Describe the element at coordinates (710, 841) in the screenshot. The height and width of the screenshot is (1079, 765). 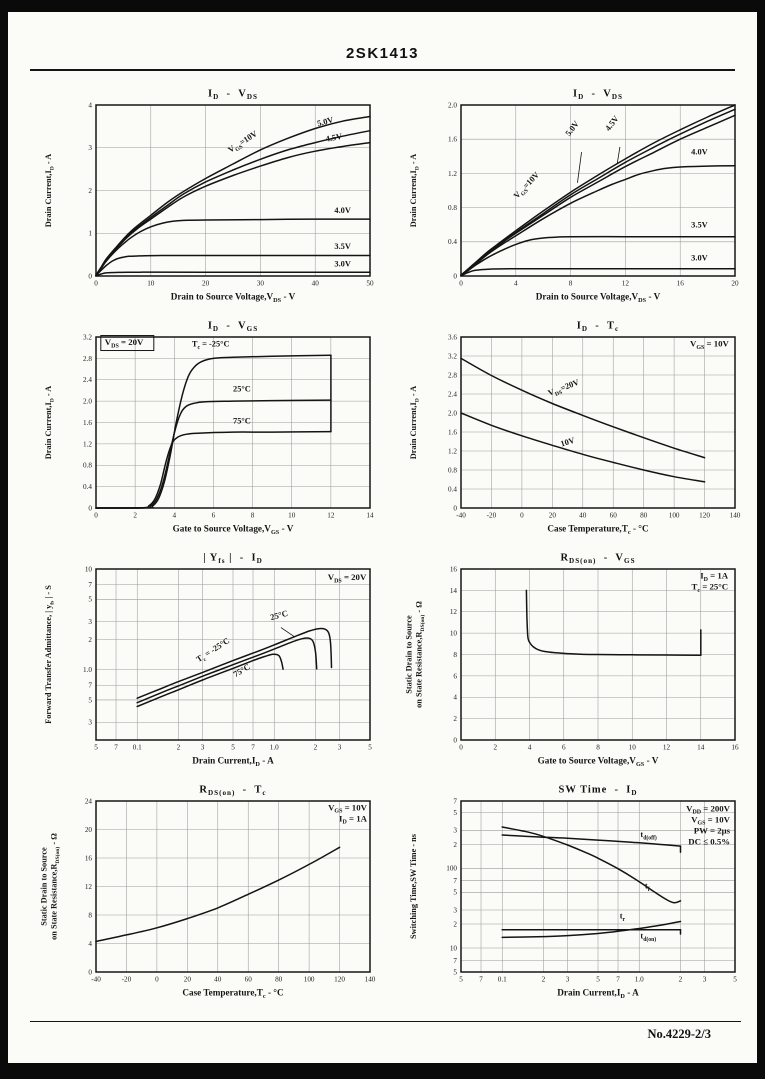
I see `svg-text: DC ≤ 0.5%` at that location.